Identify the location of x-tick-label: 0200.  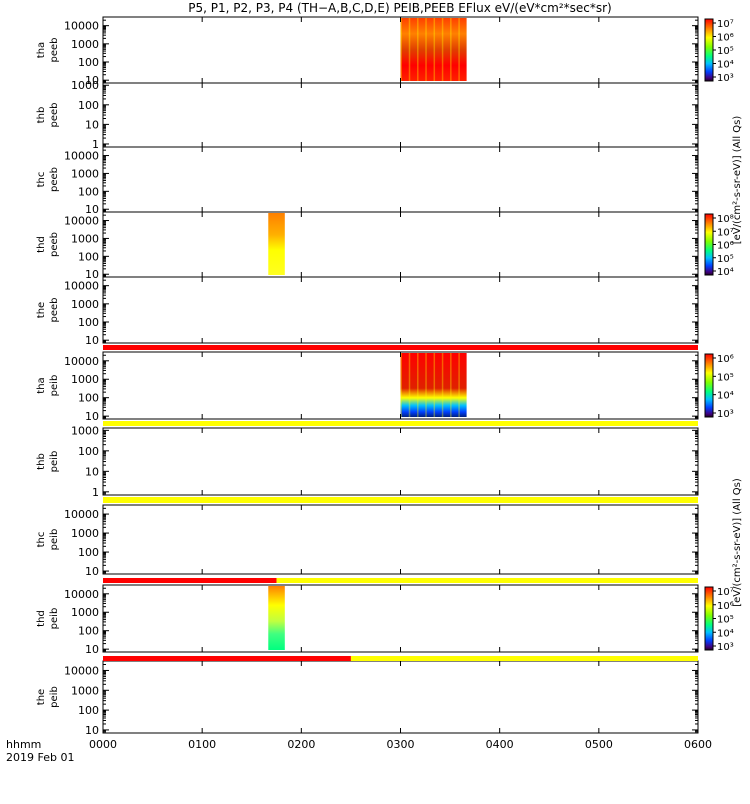
(301, 744).